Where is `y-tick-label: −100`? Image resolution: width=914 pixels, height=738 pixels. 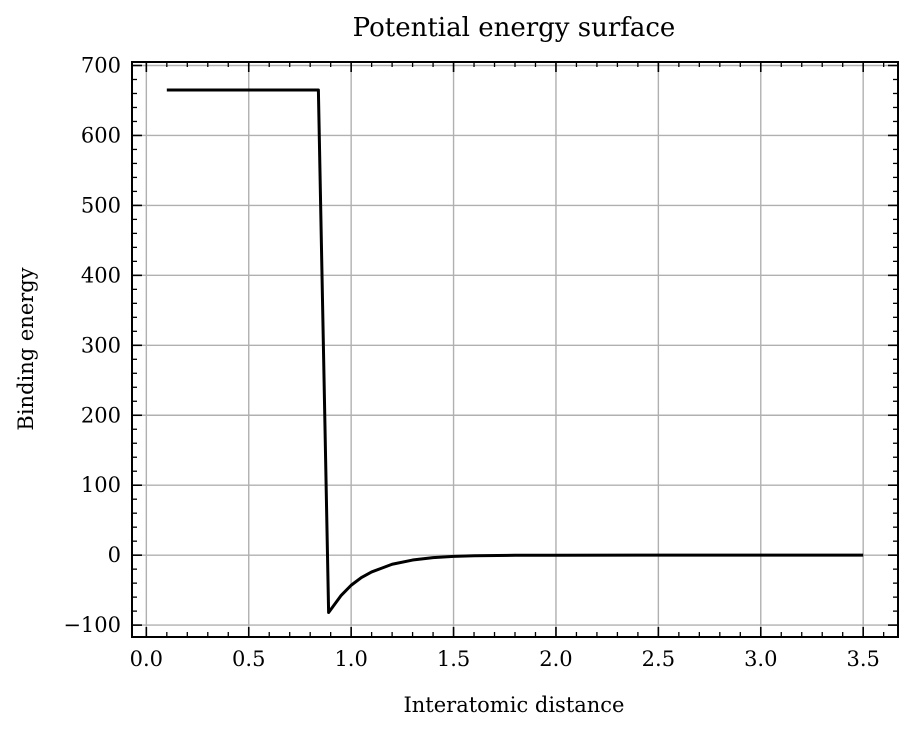
y-tick-label: −100 is located at coordinates (92, 625).